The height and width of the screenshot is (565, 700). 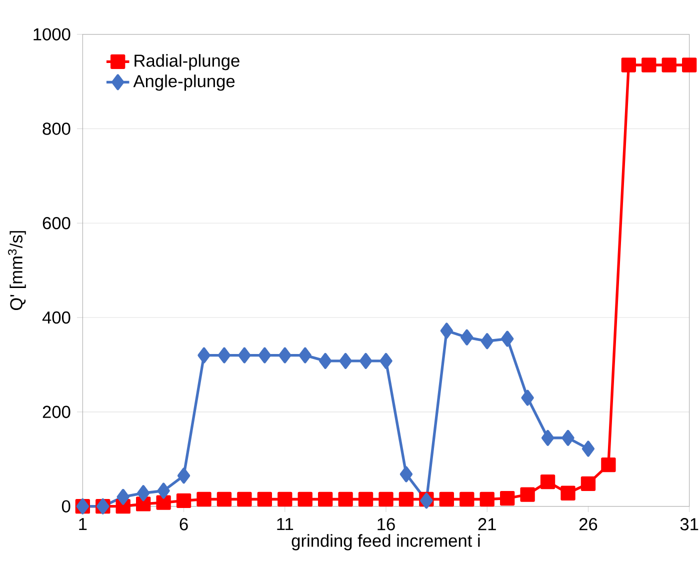 What do you see at coordinates (52, 34) in the screenshot?
I see `y-tick-label: 1000` at bounding box center [52, 34].